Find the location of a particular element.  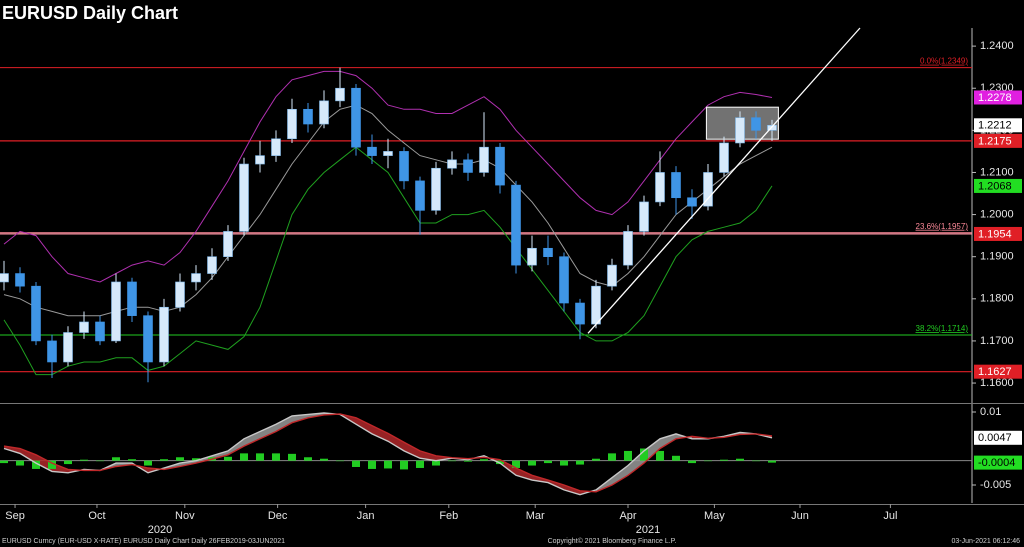

y-tick-label: 1.1700 is located at coordinates (997, 341).